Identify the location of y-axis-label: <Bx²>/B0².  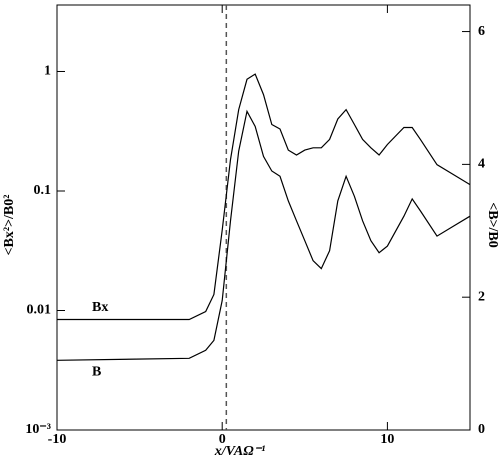
(9, 225).